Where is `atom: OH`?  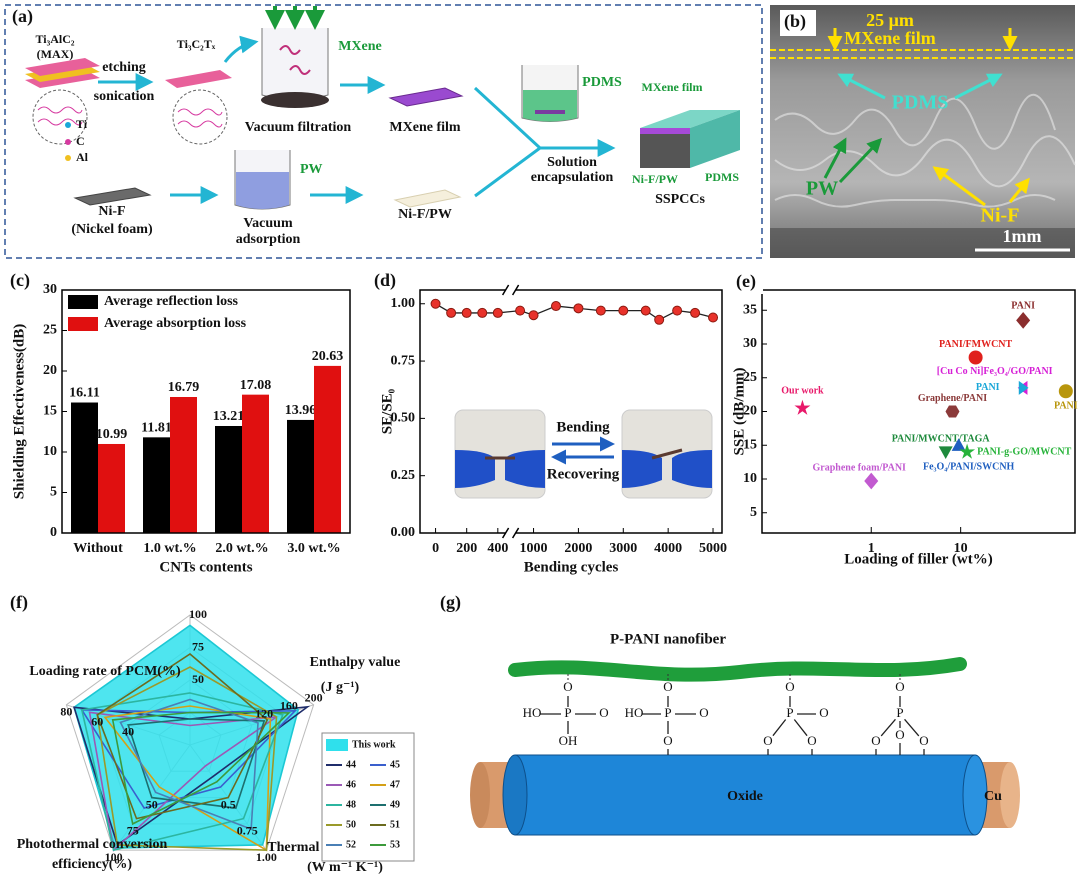
atom: OH is located at coordinates (568, 740).